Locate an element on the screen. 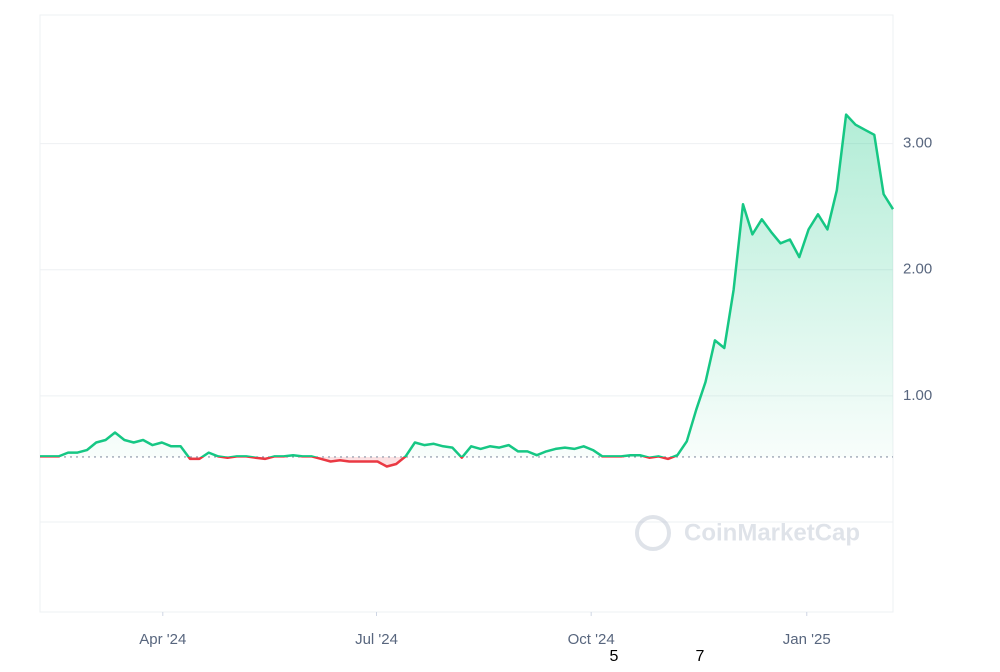 The width and height of the screenshot is (1000, 672). x-tick-label: Jul '24 is located at coordinates (376, 639).